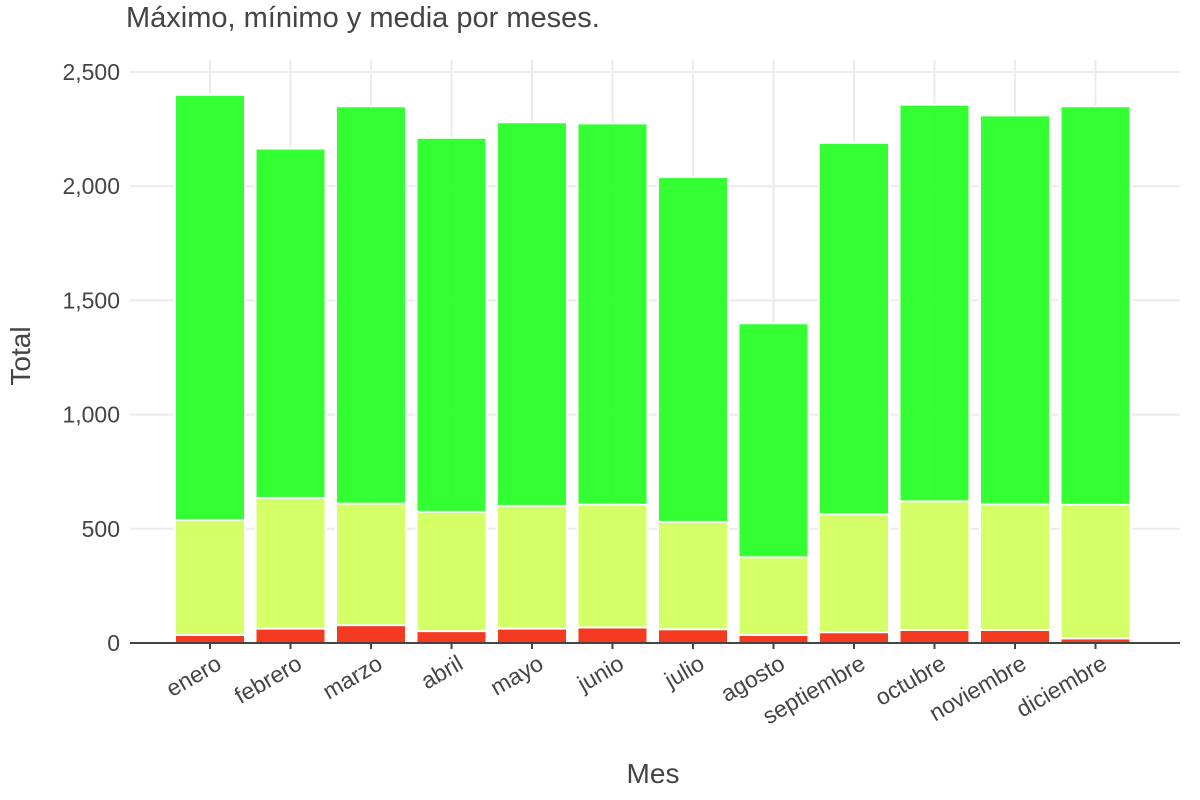 The width and height of the screenshot is (1200, 800). What do you see at coordinates (194, 676) in the screenshot?
I see `x-tick-label: enero` at bounding box center [194, 676].